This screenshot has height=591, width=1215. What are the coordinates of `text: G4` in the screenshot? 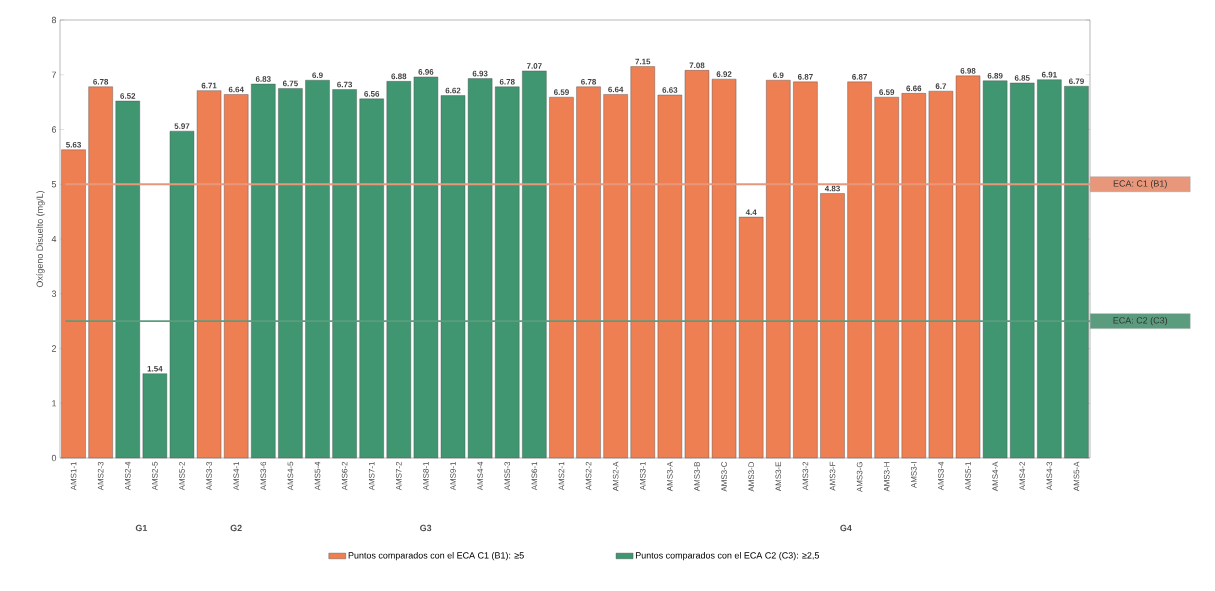 It's located at (846, 528).